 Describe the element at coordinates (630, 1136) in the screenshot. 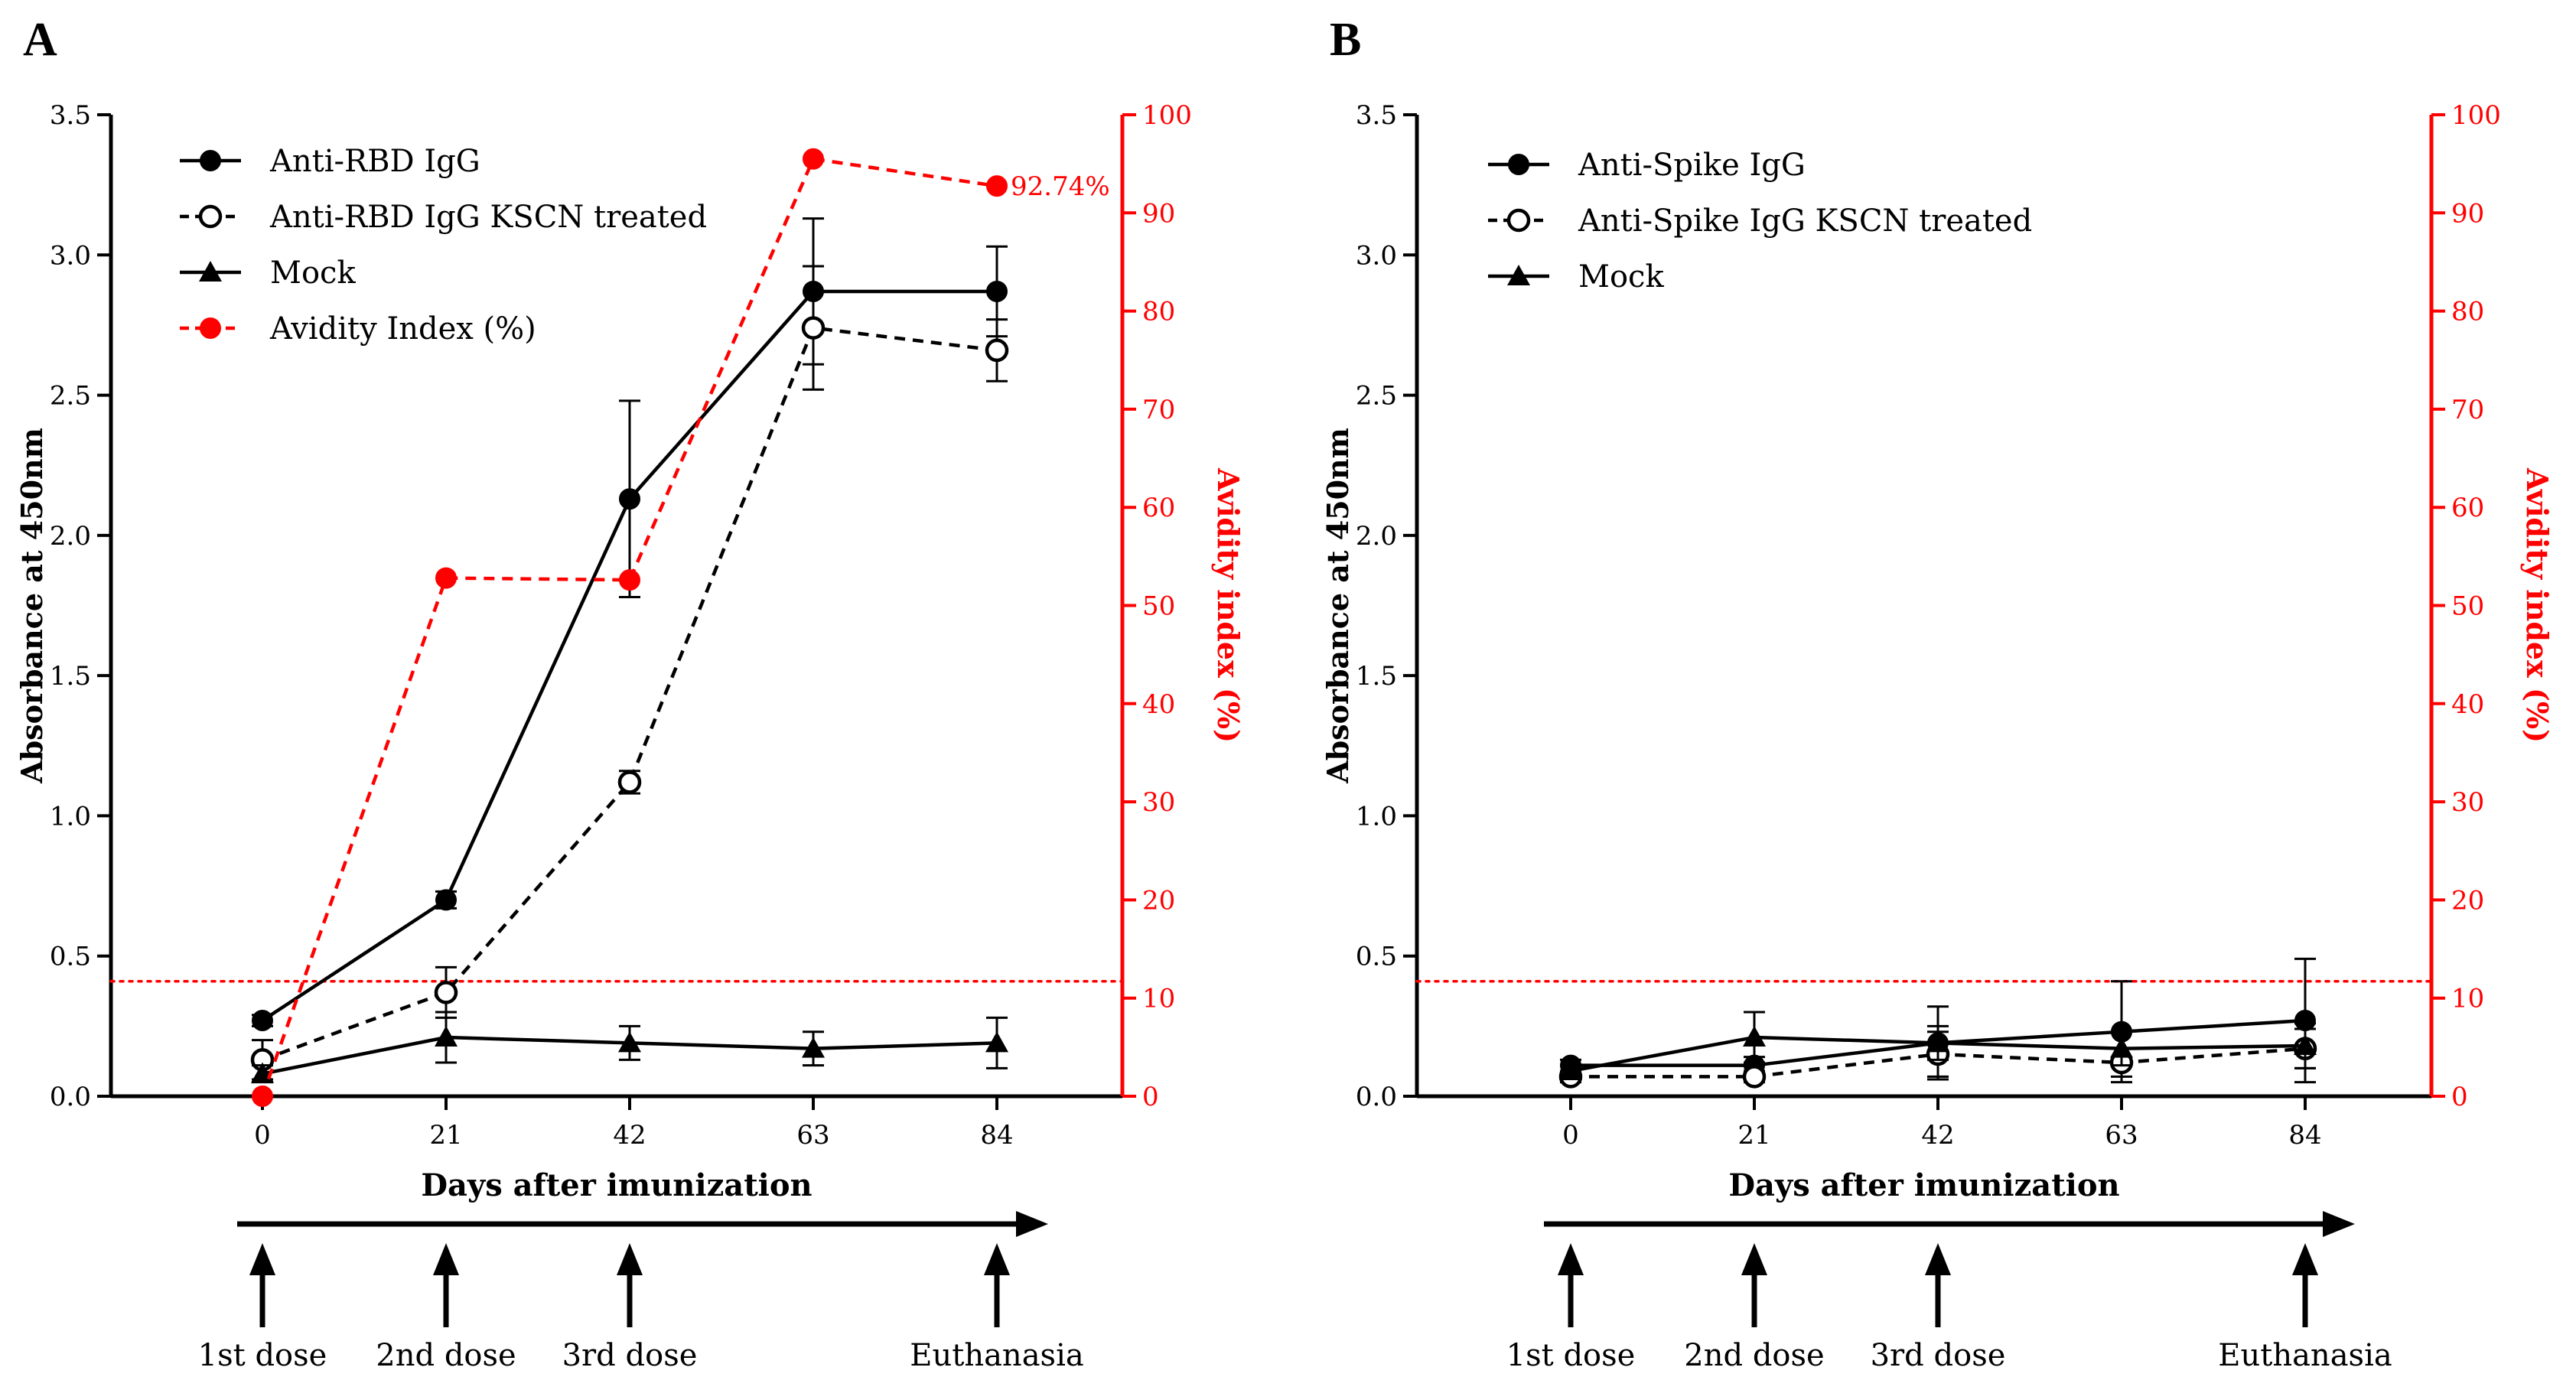

I see `panel-a-xtick-label: 42` at that location.